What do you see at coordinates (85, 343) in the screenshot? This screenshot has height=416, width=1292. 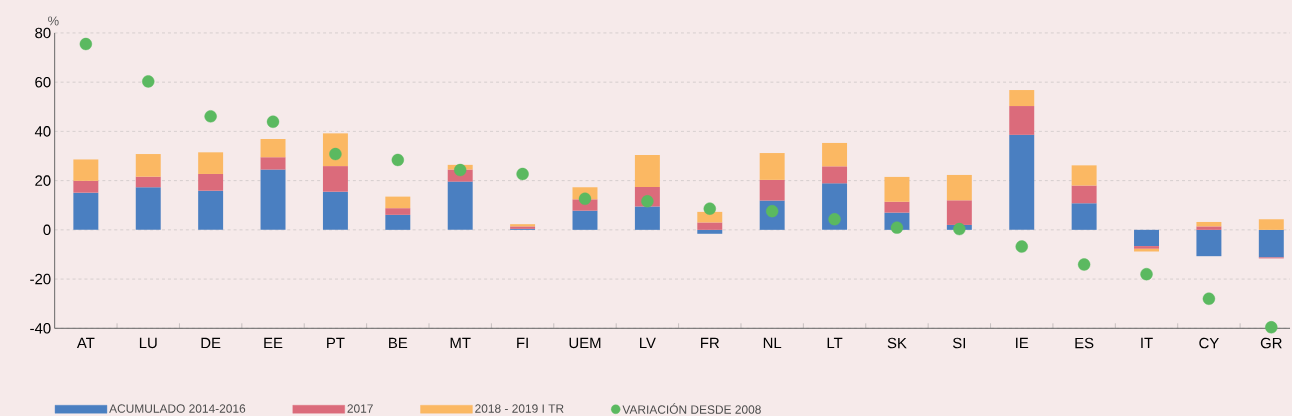 I see `x-tick-label: AT` at bounding box center [85, 343].